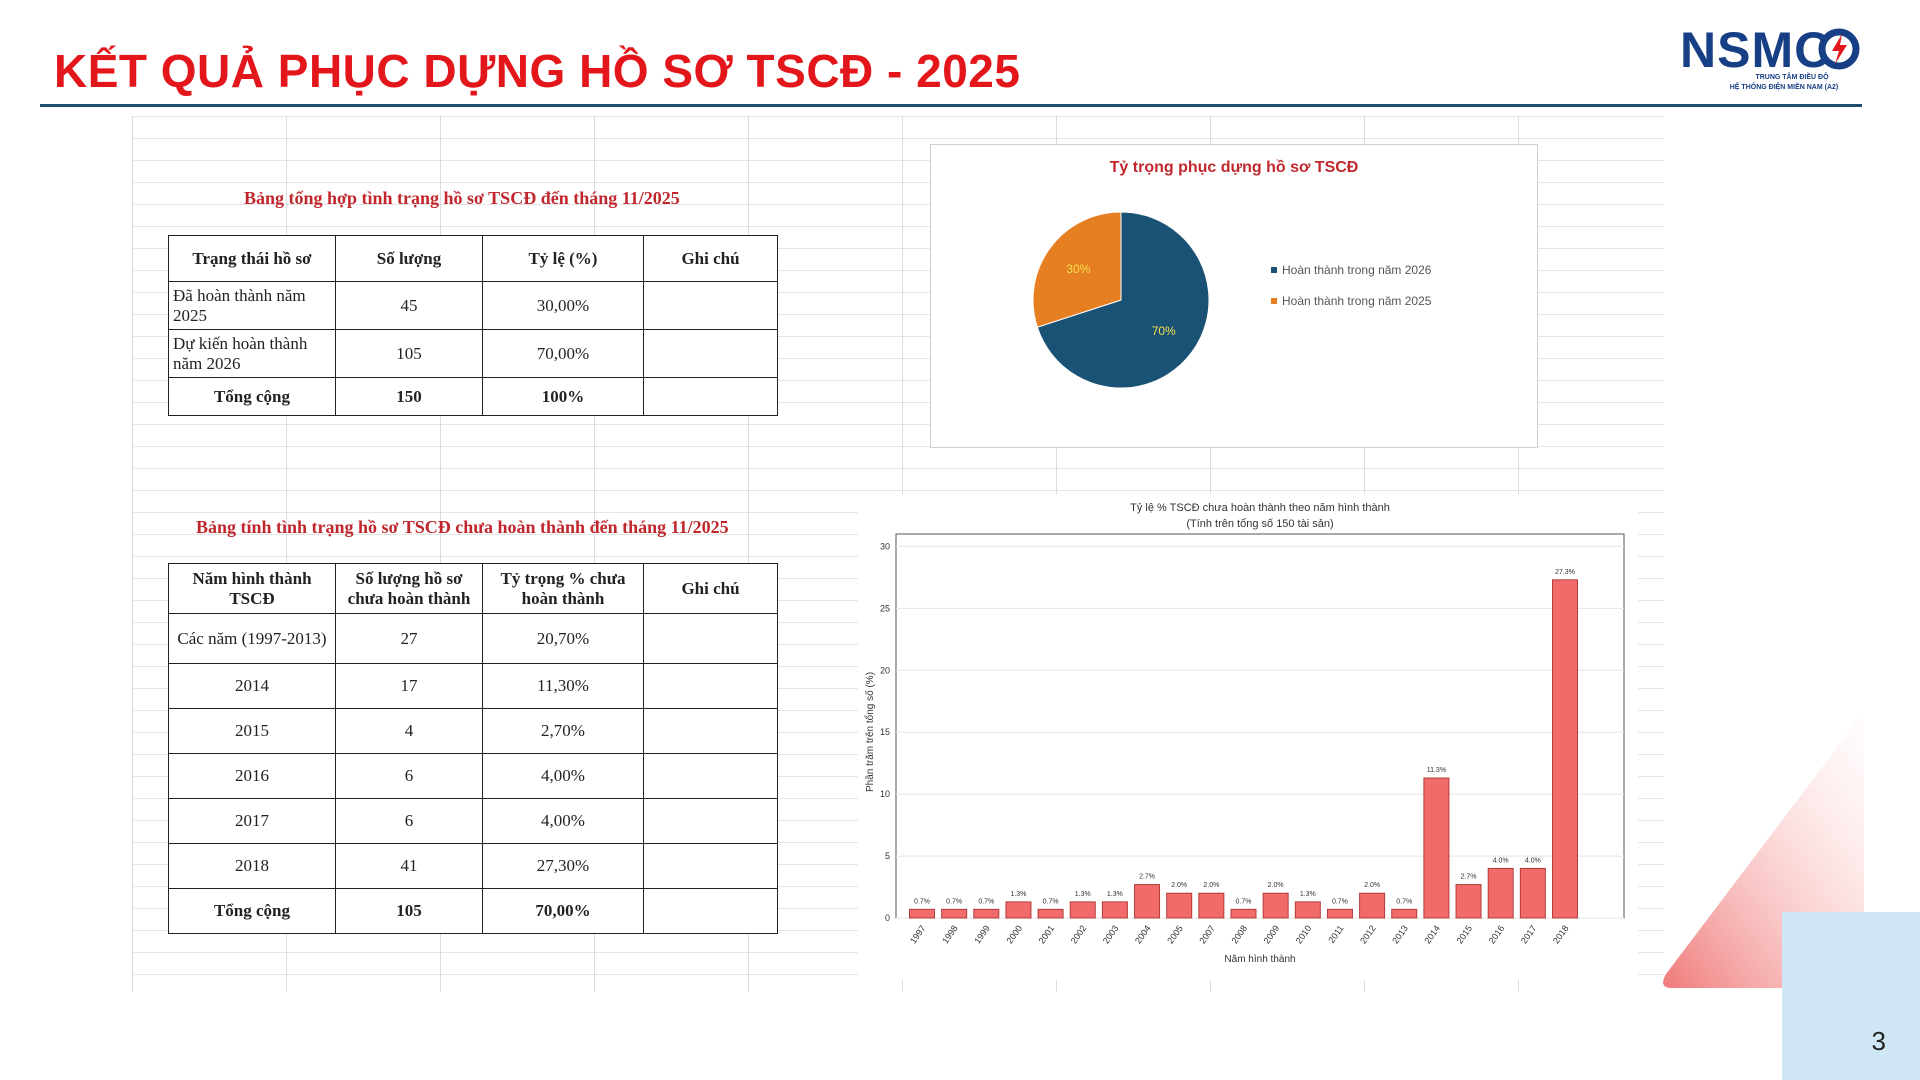  I want to click on table-cell: 4, so click(409, 731).